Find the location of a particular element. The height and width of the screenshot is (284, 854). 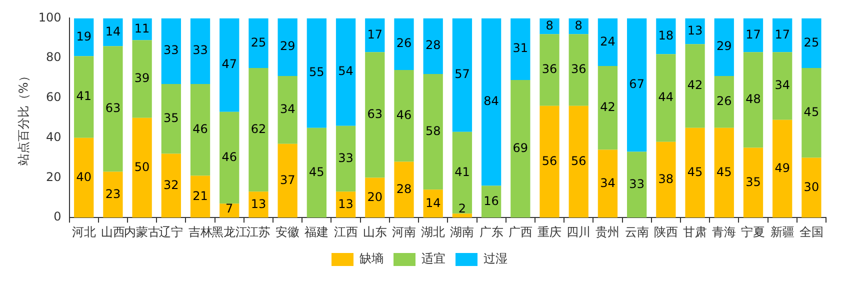

data-label: 32 is located at coordinates (171, 185).